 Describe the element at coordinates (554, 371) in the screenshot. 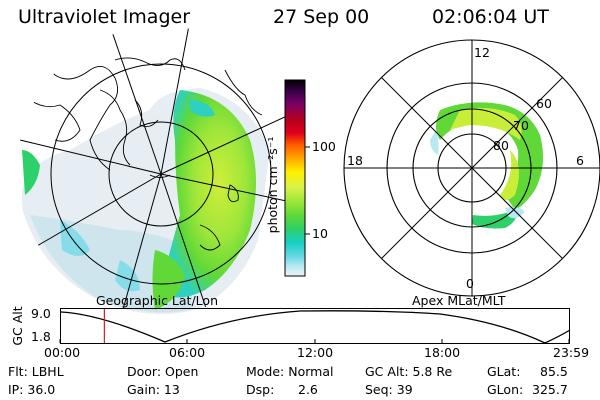

I see `info-glat-value: 85.5` at that location.